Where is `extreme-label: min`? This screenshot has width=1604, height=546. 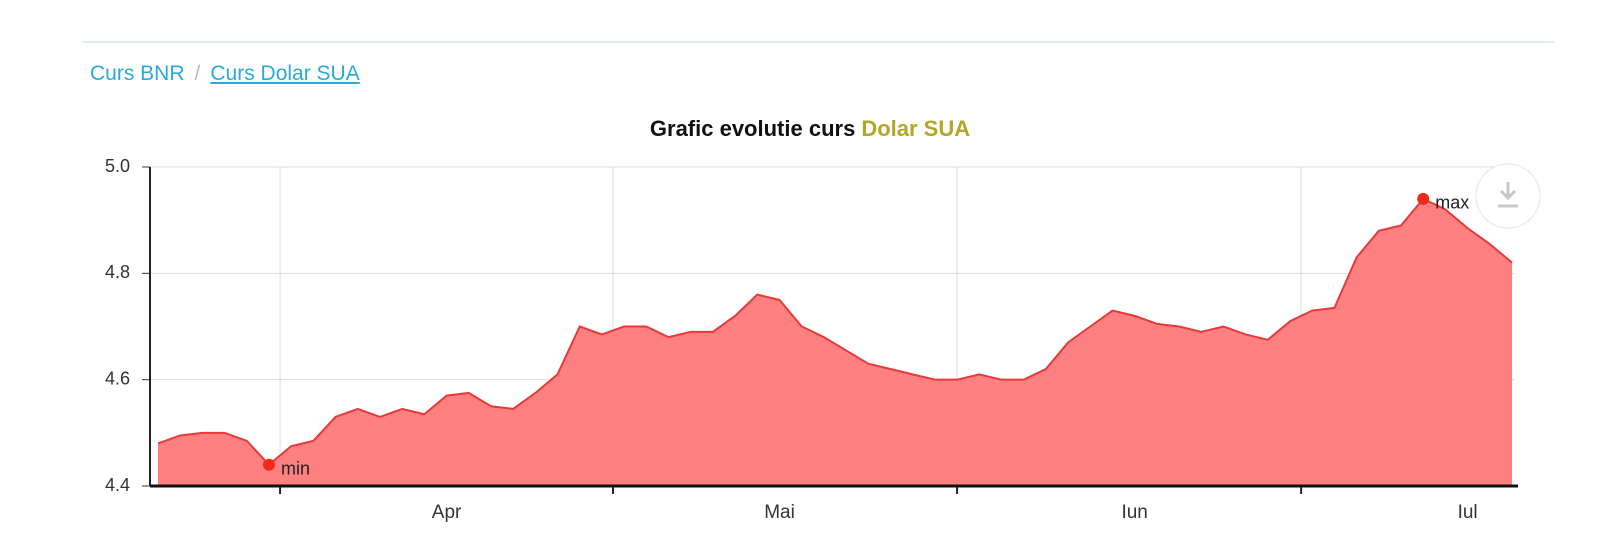 extreme-label: min is located at coordinates (295, 468).